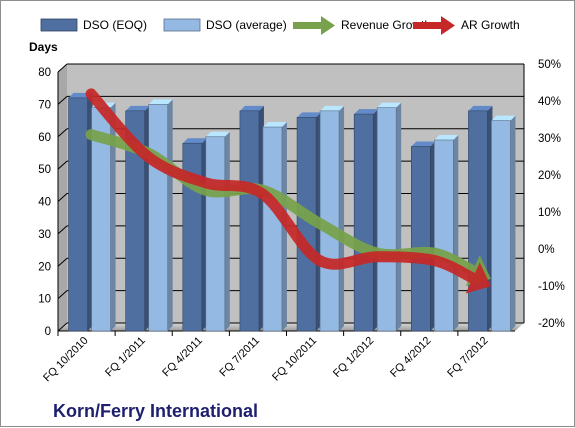 The width and height of the screenshot is (575, 428). Describe the element at coordinates (551, 287) in the screenshot. I see `y-right-tick-label: -10%` at that location.